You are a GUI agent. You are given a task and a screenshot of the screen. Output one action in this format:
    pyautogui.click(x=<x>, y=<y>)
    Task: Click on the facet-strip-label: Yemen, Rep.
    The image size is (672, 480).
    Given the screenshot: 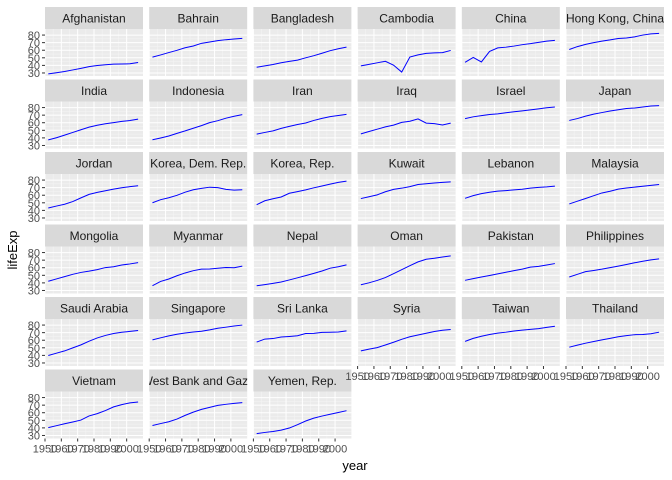 What is the action you would take?
    pyautogui.click(x=302, y=381)
    